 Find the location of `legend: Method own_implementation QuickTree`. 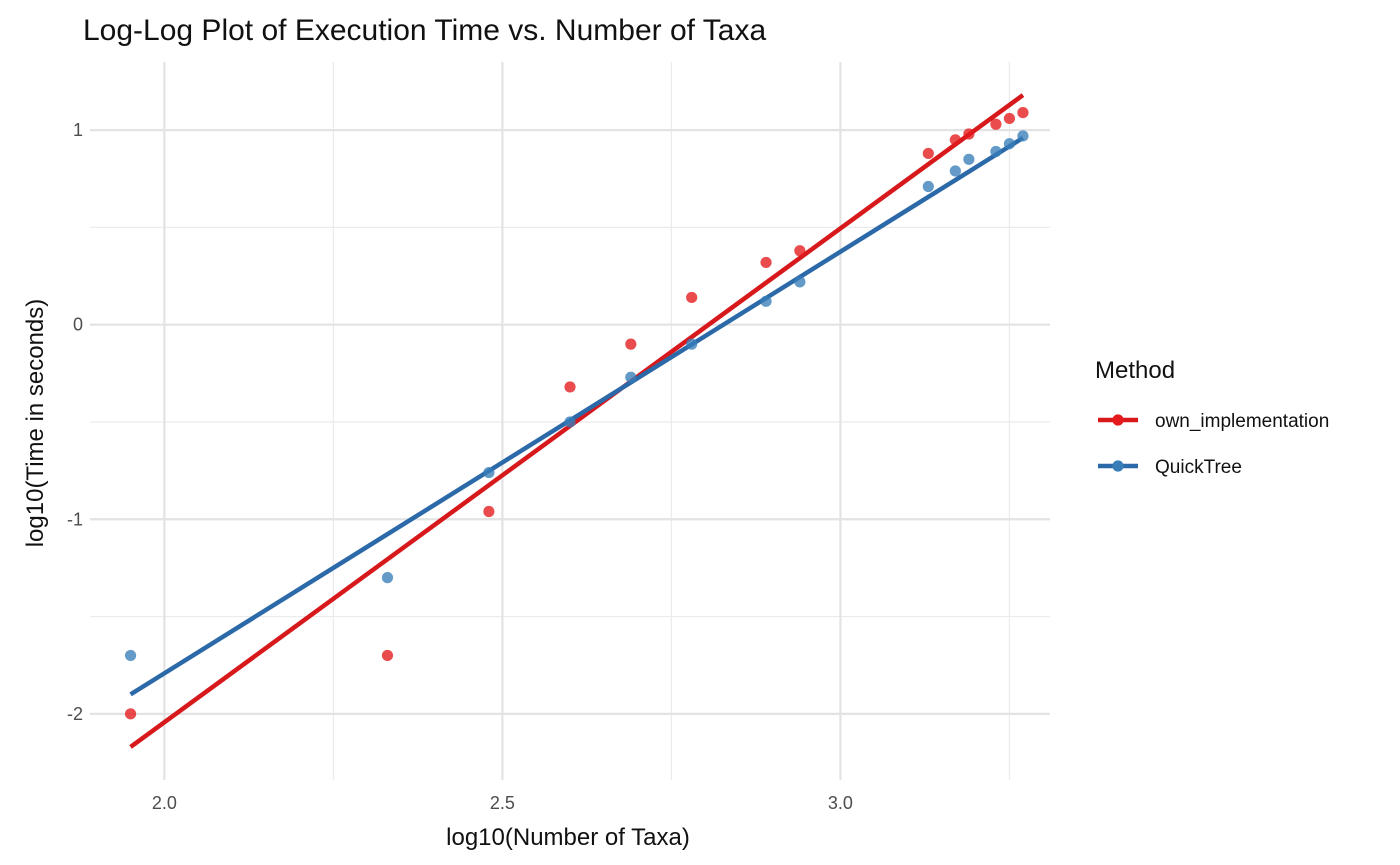

legend: Method own_implementation QuickTree is located at coordinates (1212, 417).